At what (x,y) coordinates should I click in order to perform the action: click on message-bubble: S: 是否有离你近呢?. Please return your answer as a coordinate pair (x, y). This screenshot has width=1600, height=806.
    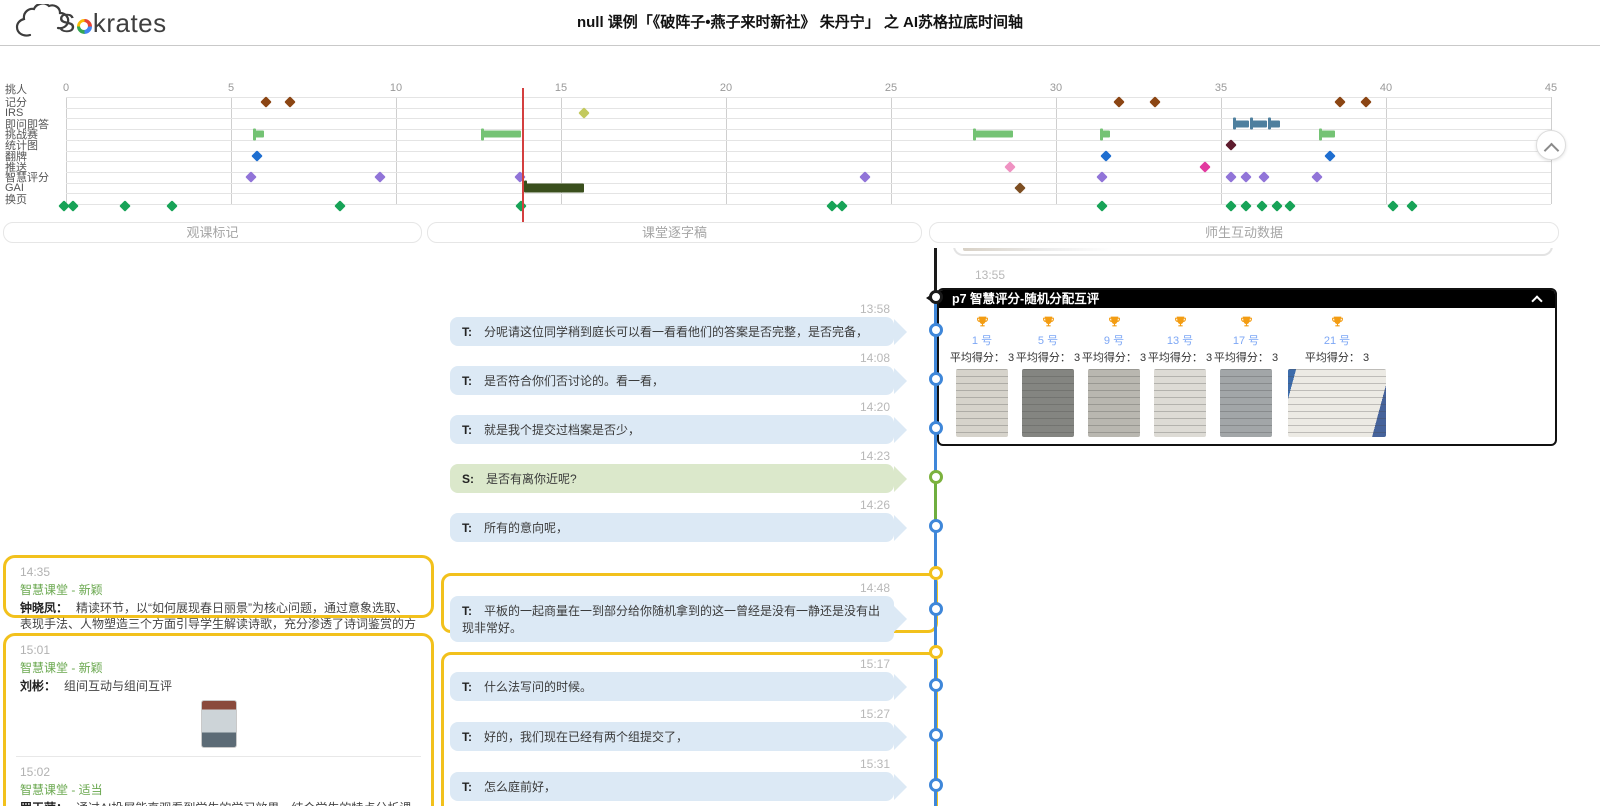
    Looking at the image, I should click on (672, 478).